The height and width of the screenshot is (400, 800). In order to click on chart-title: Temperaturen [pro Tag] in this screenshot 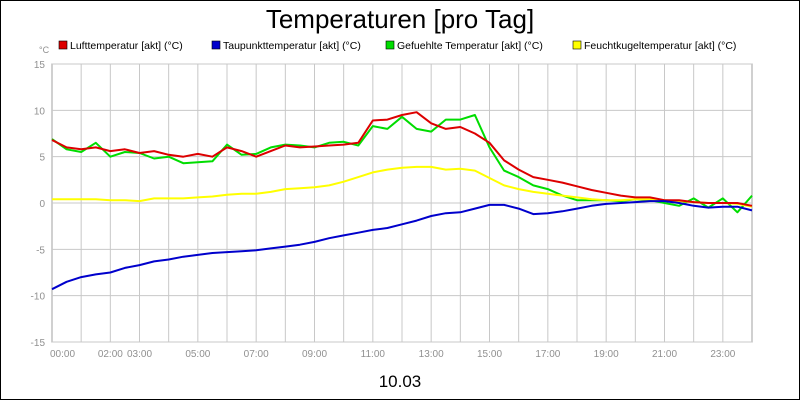, I will do `click(400, 19)`.